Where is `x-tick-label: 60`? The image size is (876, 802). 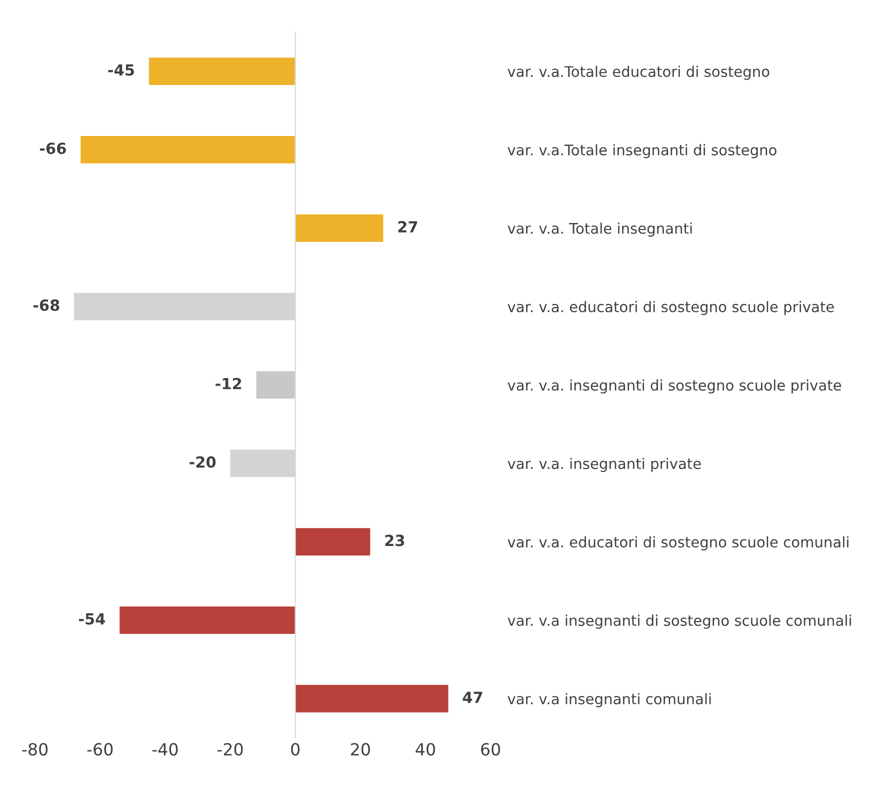 x-tick-label: 60 is located at coordinates (490, 749).